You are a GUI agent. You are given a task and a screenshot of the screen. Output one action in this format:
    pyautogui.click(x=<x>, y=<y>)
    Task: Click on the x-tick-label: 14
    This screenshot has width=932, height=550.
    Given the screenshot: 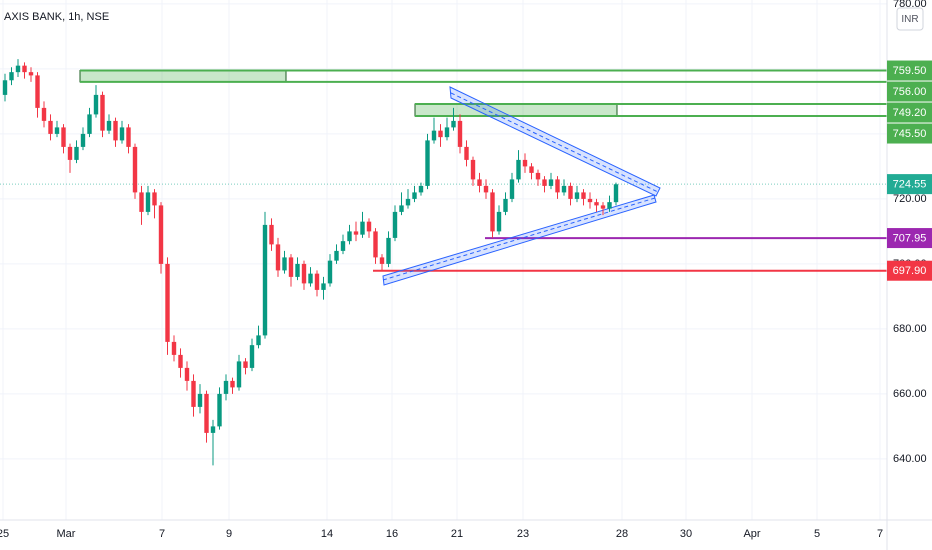 What is the action you would take?
    pyautogui.click(x=327, y=534)
    